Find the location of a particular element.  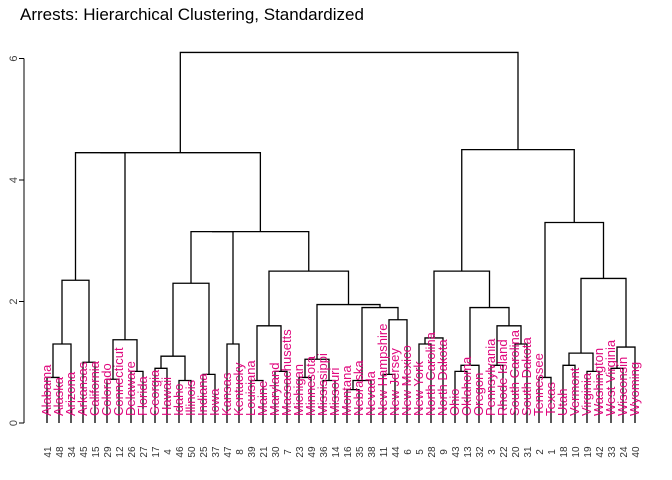

leaf-number: 1 is located at coordinates (552, 452).